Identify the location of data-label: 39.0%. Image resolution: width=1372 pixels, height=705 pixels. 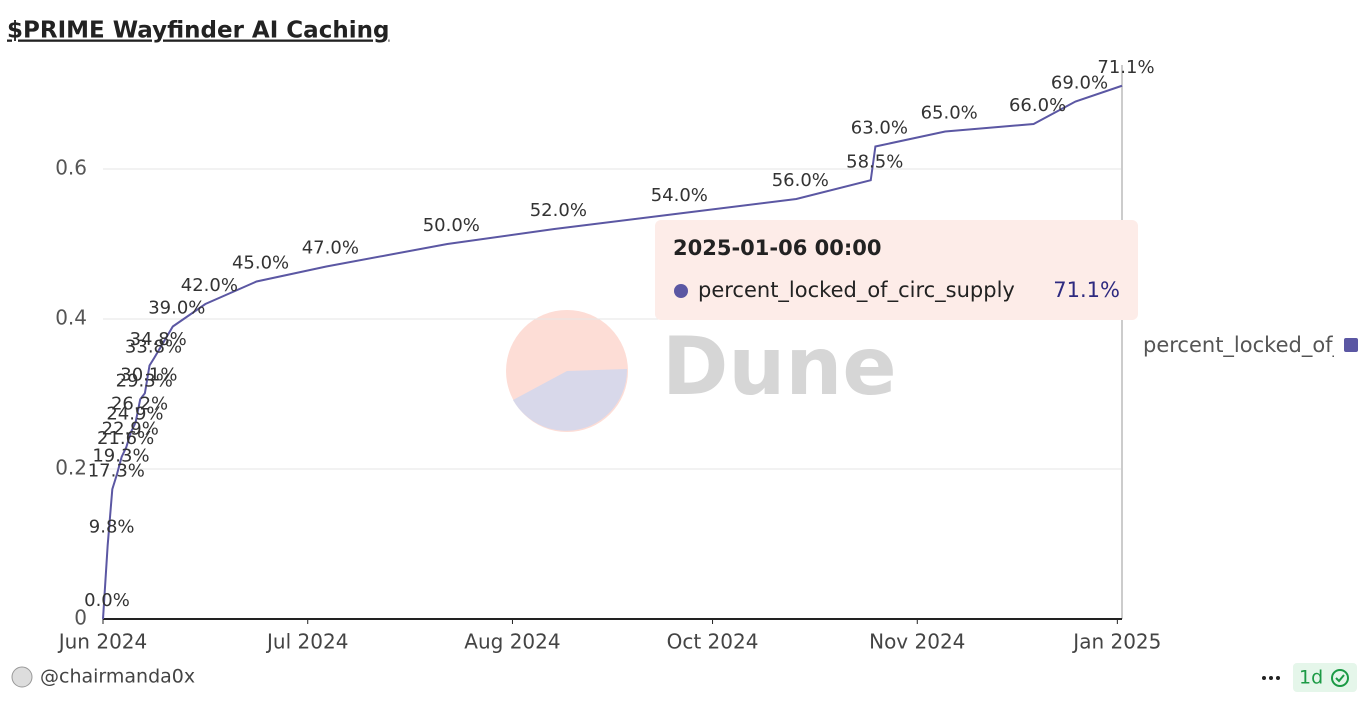
(176, 308).